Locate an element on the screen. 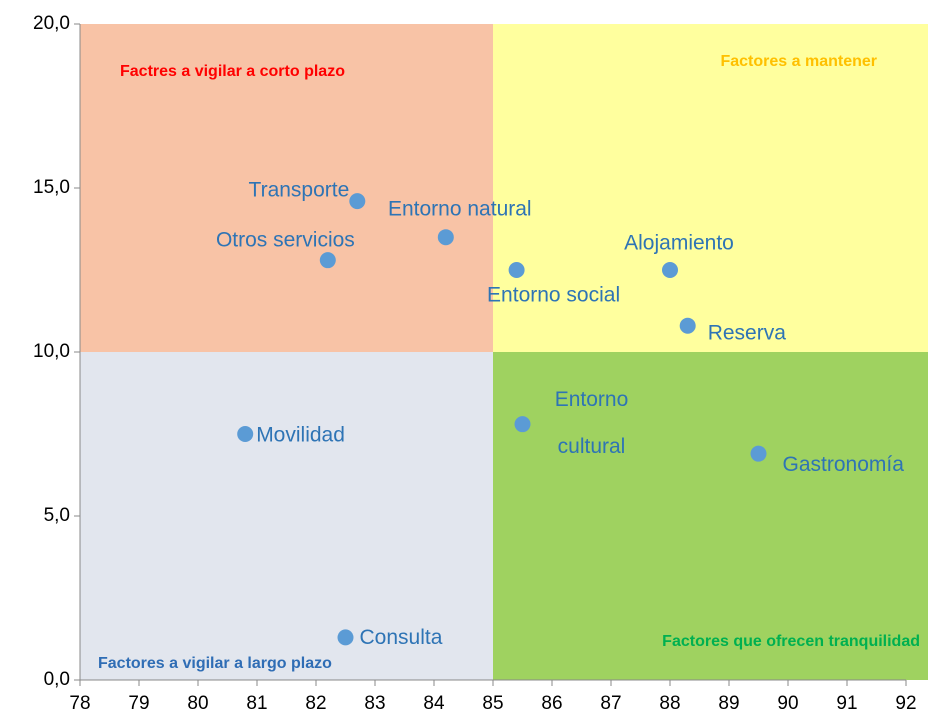 The image size is (930, 718). x-tick-label: 78 is located at coordinates (79, 703).